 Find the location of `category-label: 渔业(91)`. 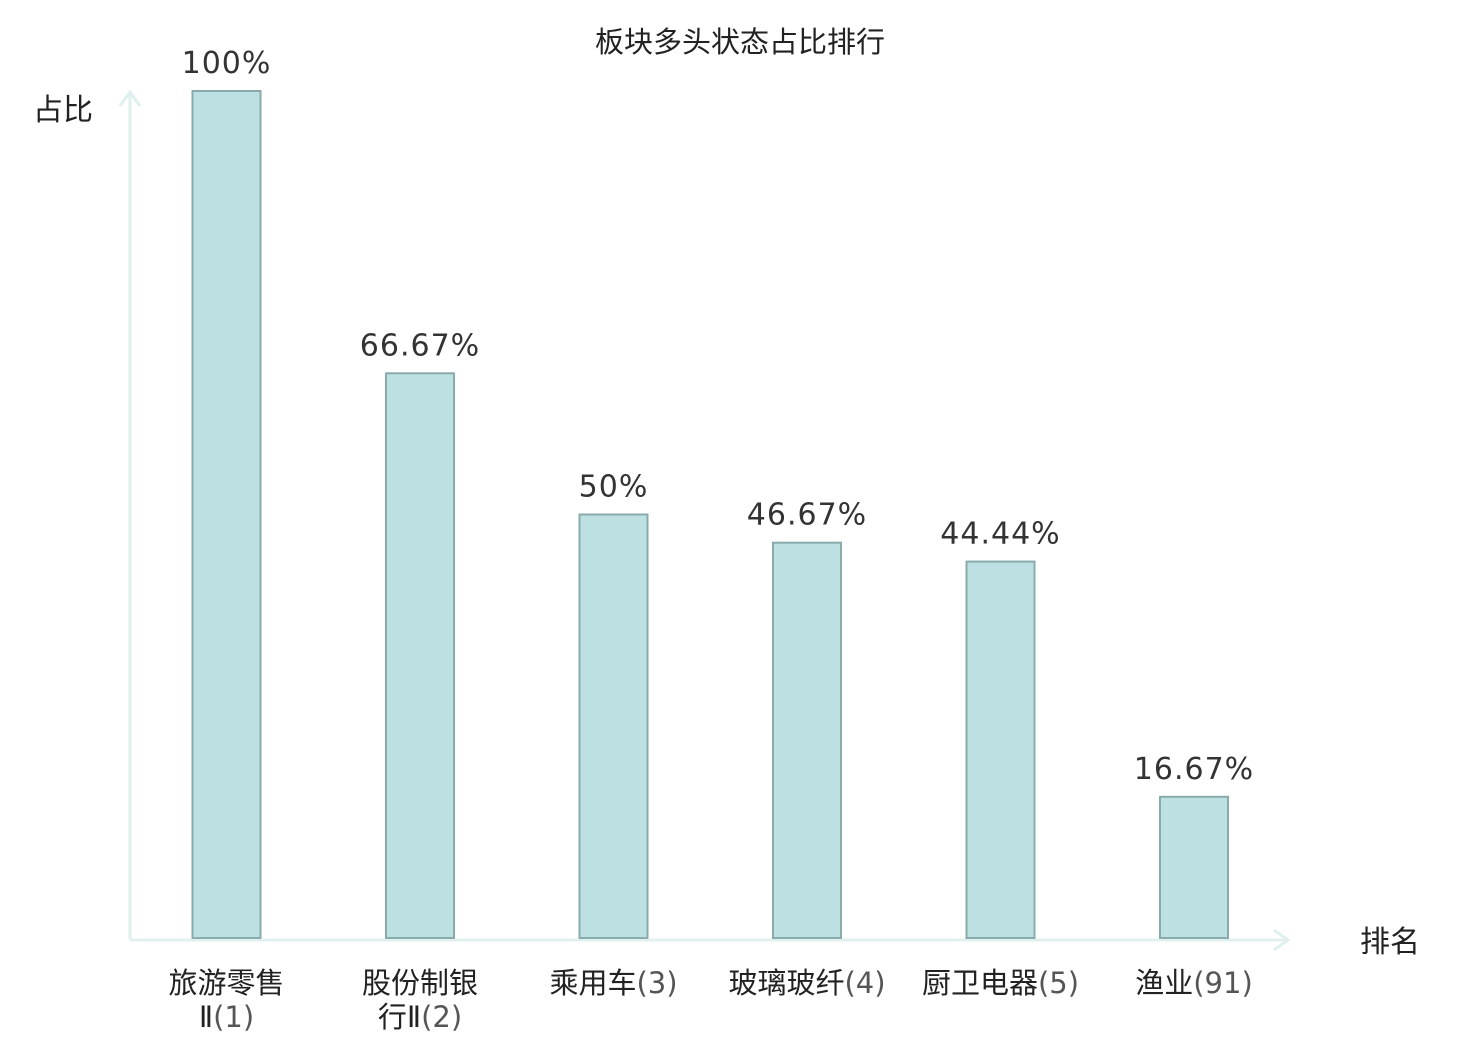

category-label: 渔业(91) is located at coordinates (1194, 983).